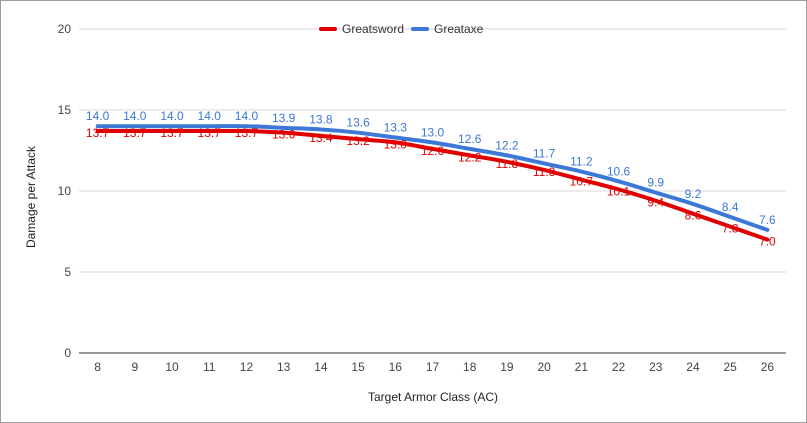 The image size is (807, 423). I want to click on x-tick-label: 26, so click(768, 367).